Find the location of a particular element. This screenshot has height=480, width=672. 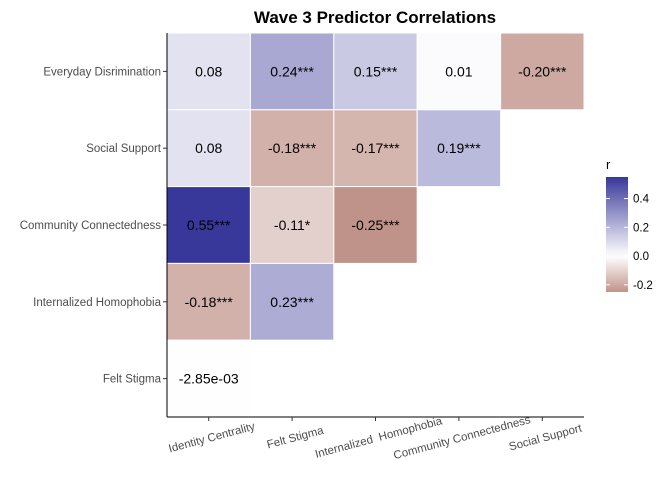

cell-value-label: -0.17*** is located at coordinates (375, 148).